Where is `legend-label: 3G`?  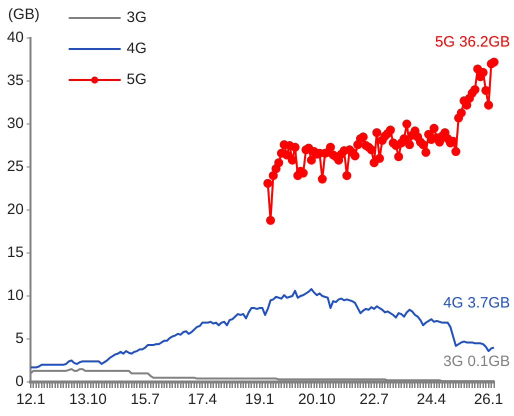
legend-label: 3G is located at coordinates (136, 17).